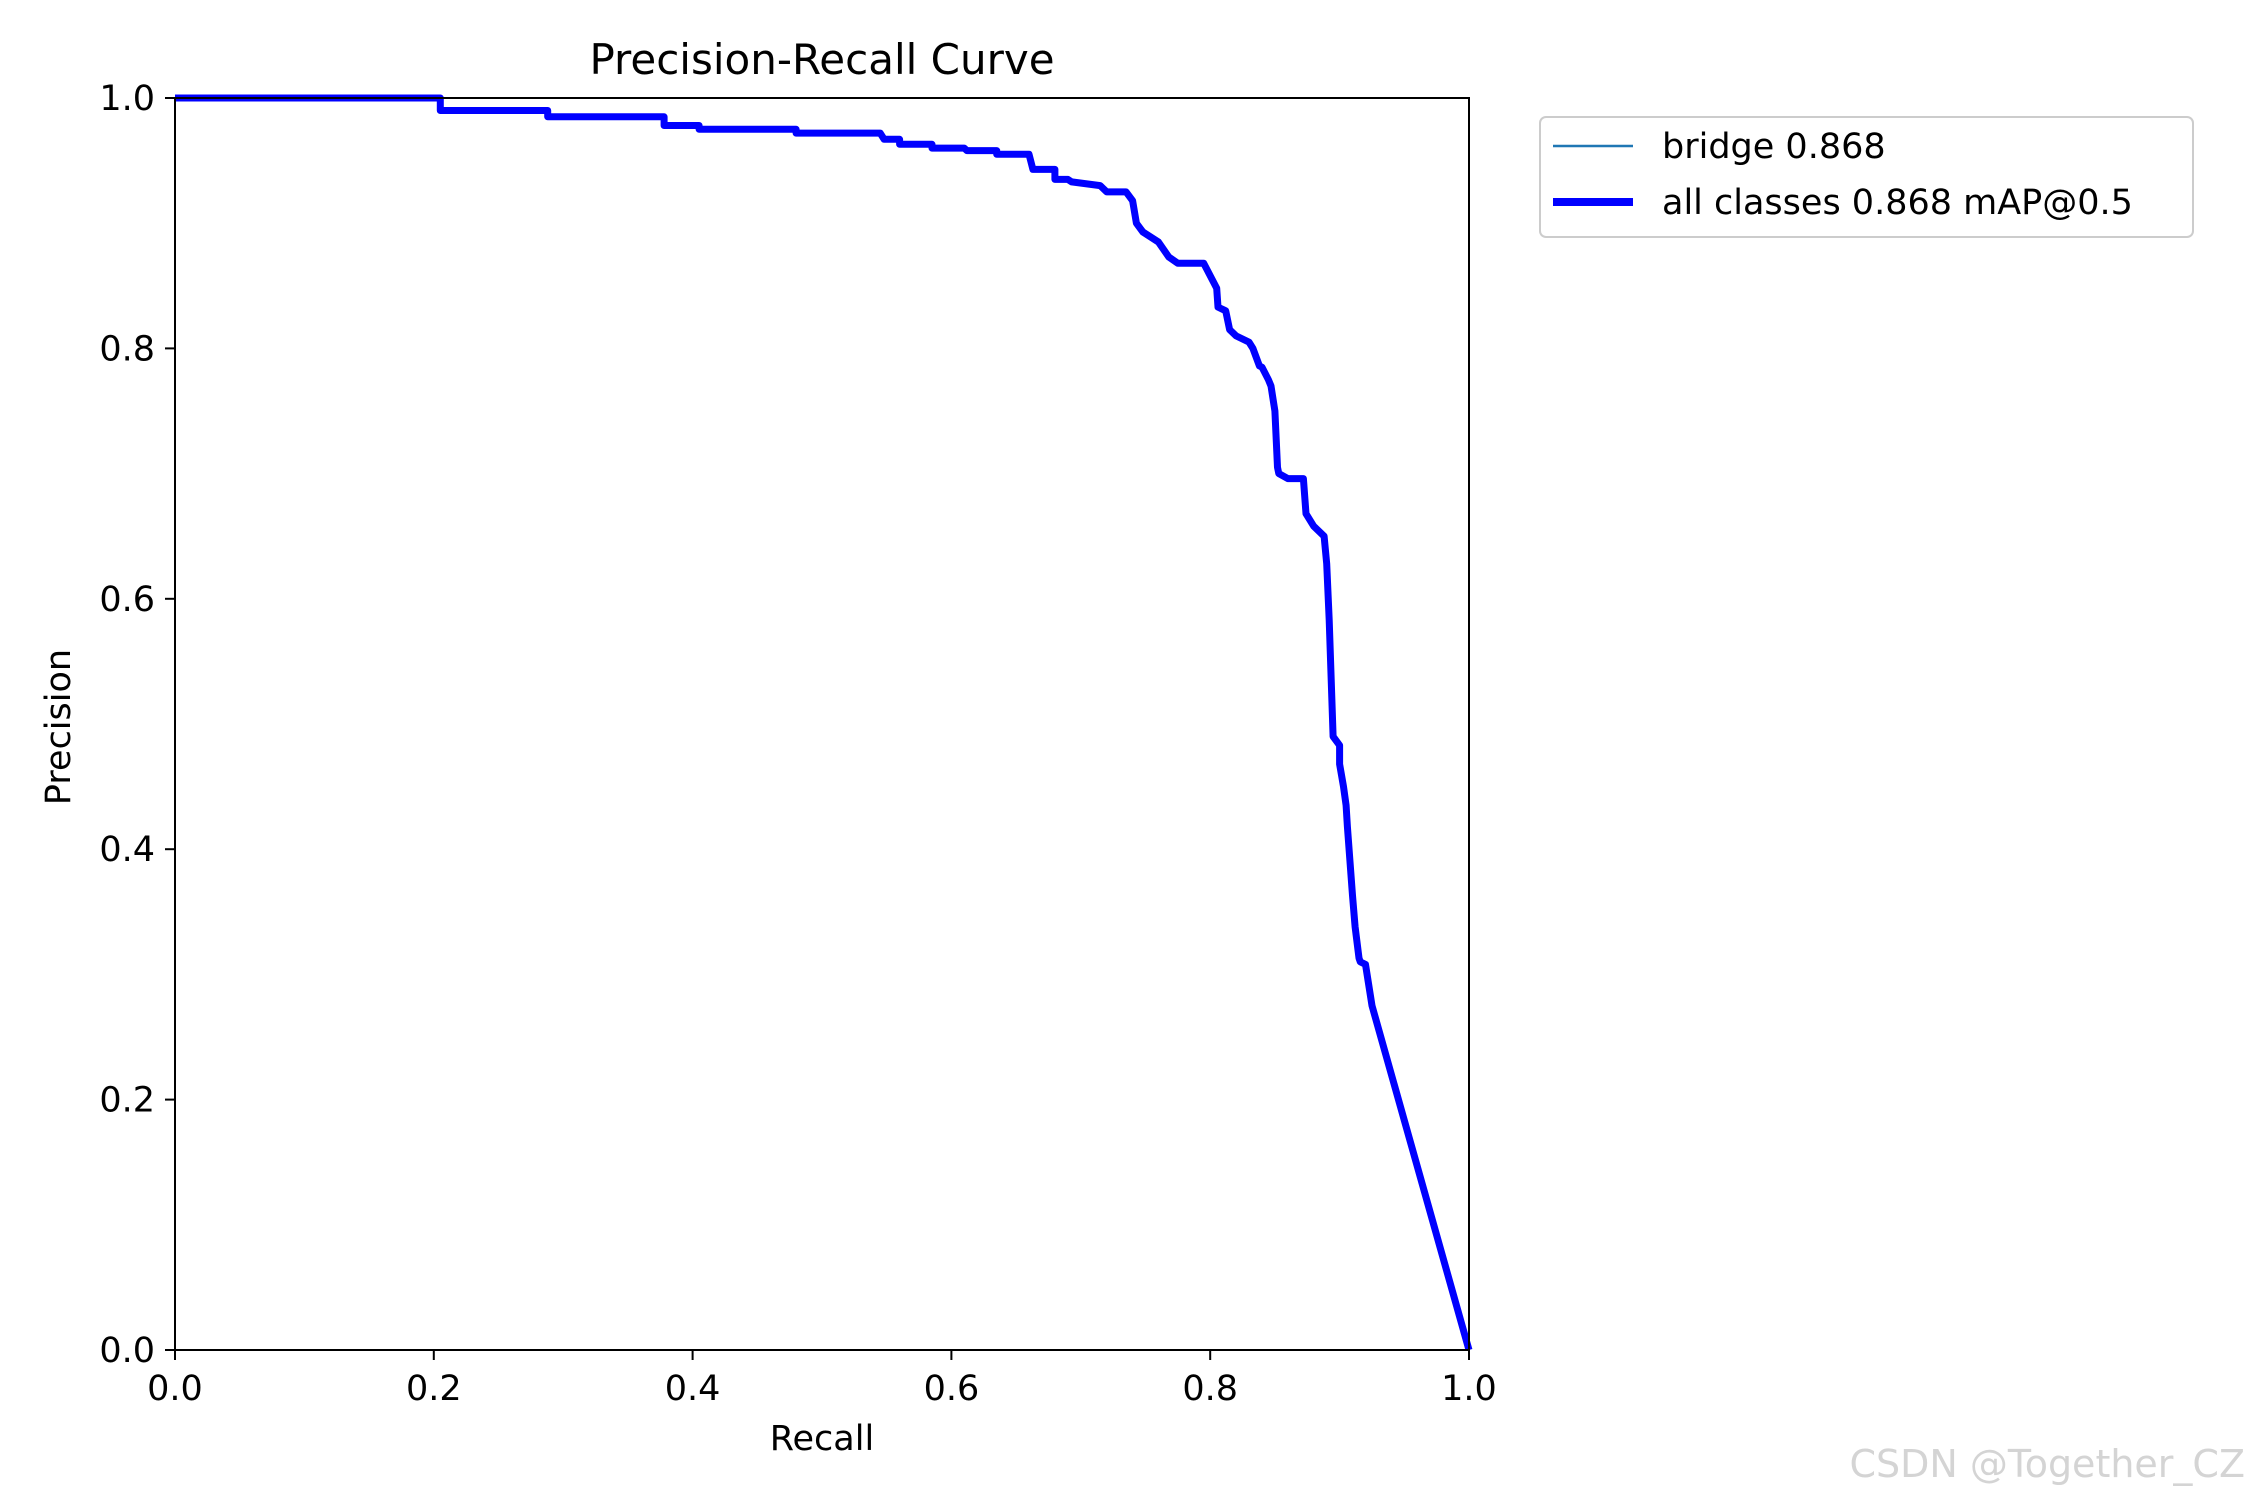 This screenshot has height=1500, width=2250. What do you see at coordinates (434, 1389) in the screenshot?
I see `x-tick-label: 0.2` at bounding box center [434, 1389].